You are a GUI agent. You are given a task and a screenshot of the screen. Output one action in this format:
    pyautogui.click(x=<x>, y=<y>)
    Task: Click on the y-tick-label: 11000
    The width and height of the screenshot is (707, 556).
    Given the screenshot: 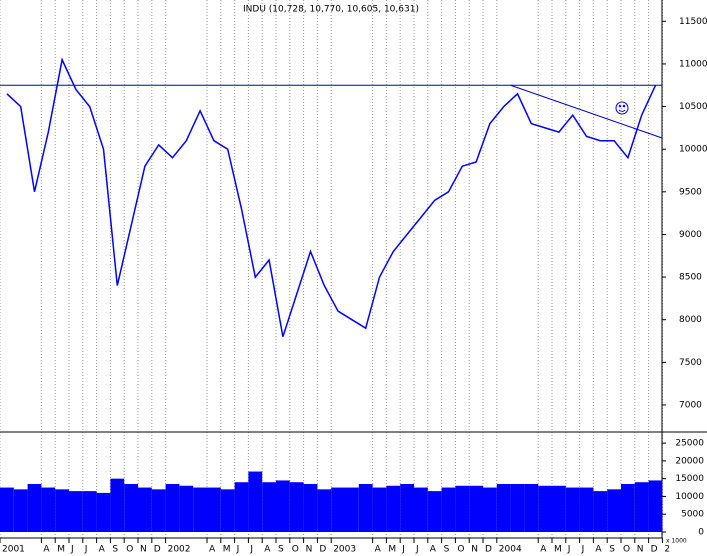 What is the action you would take?
    pyautogui.click(x=693, y=64)
    